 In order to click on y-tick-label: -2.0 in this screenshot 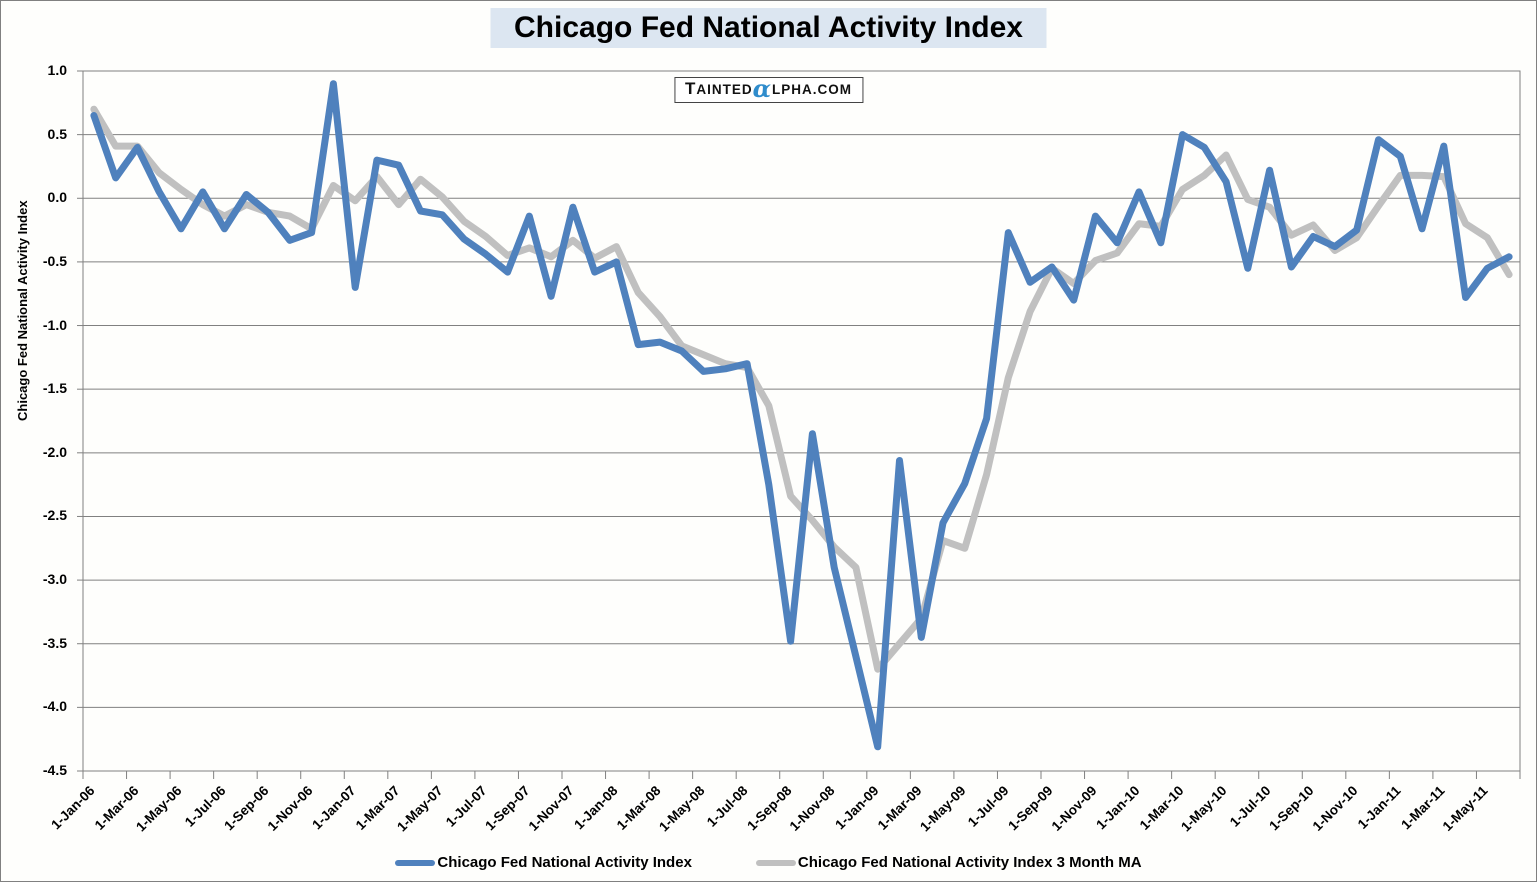, I will do `click(54, 451)`.